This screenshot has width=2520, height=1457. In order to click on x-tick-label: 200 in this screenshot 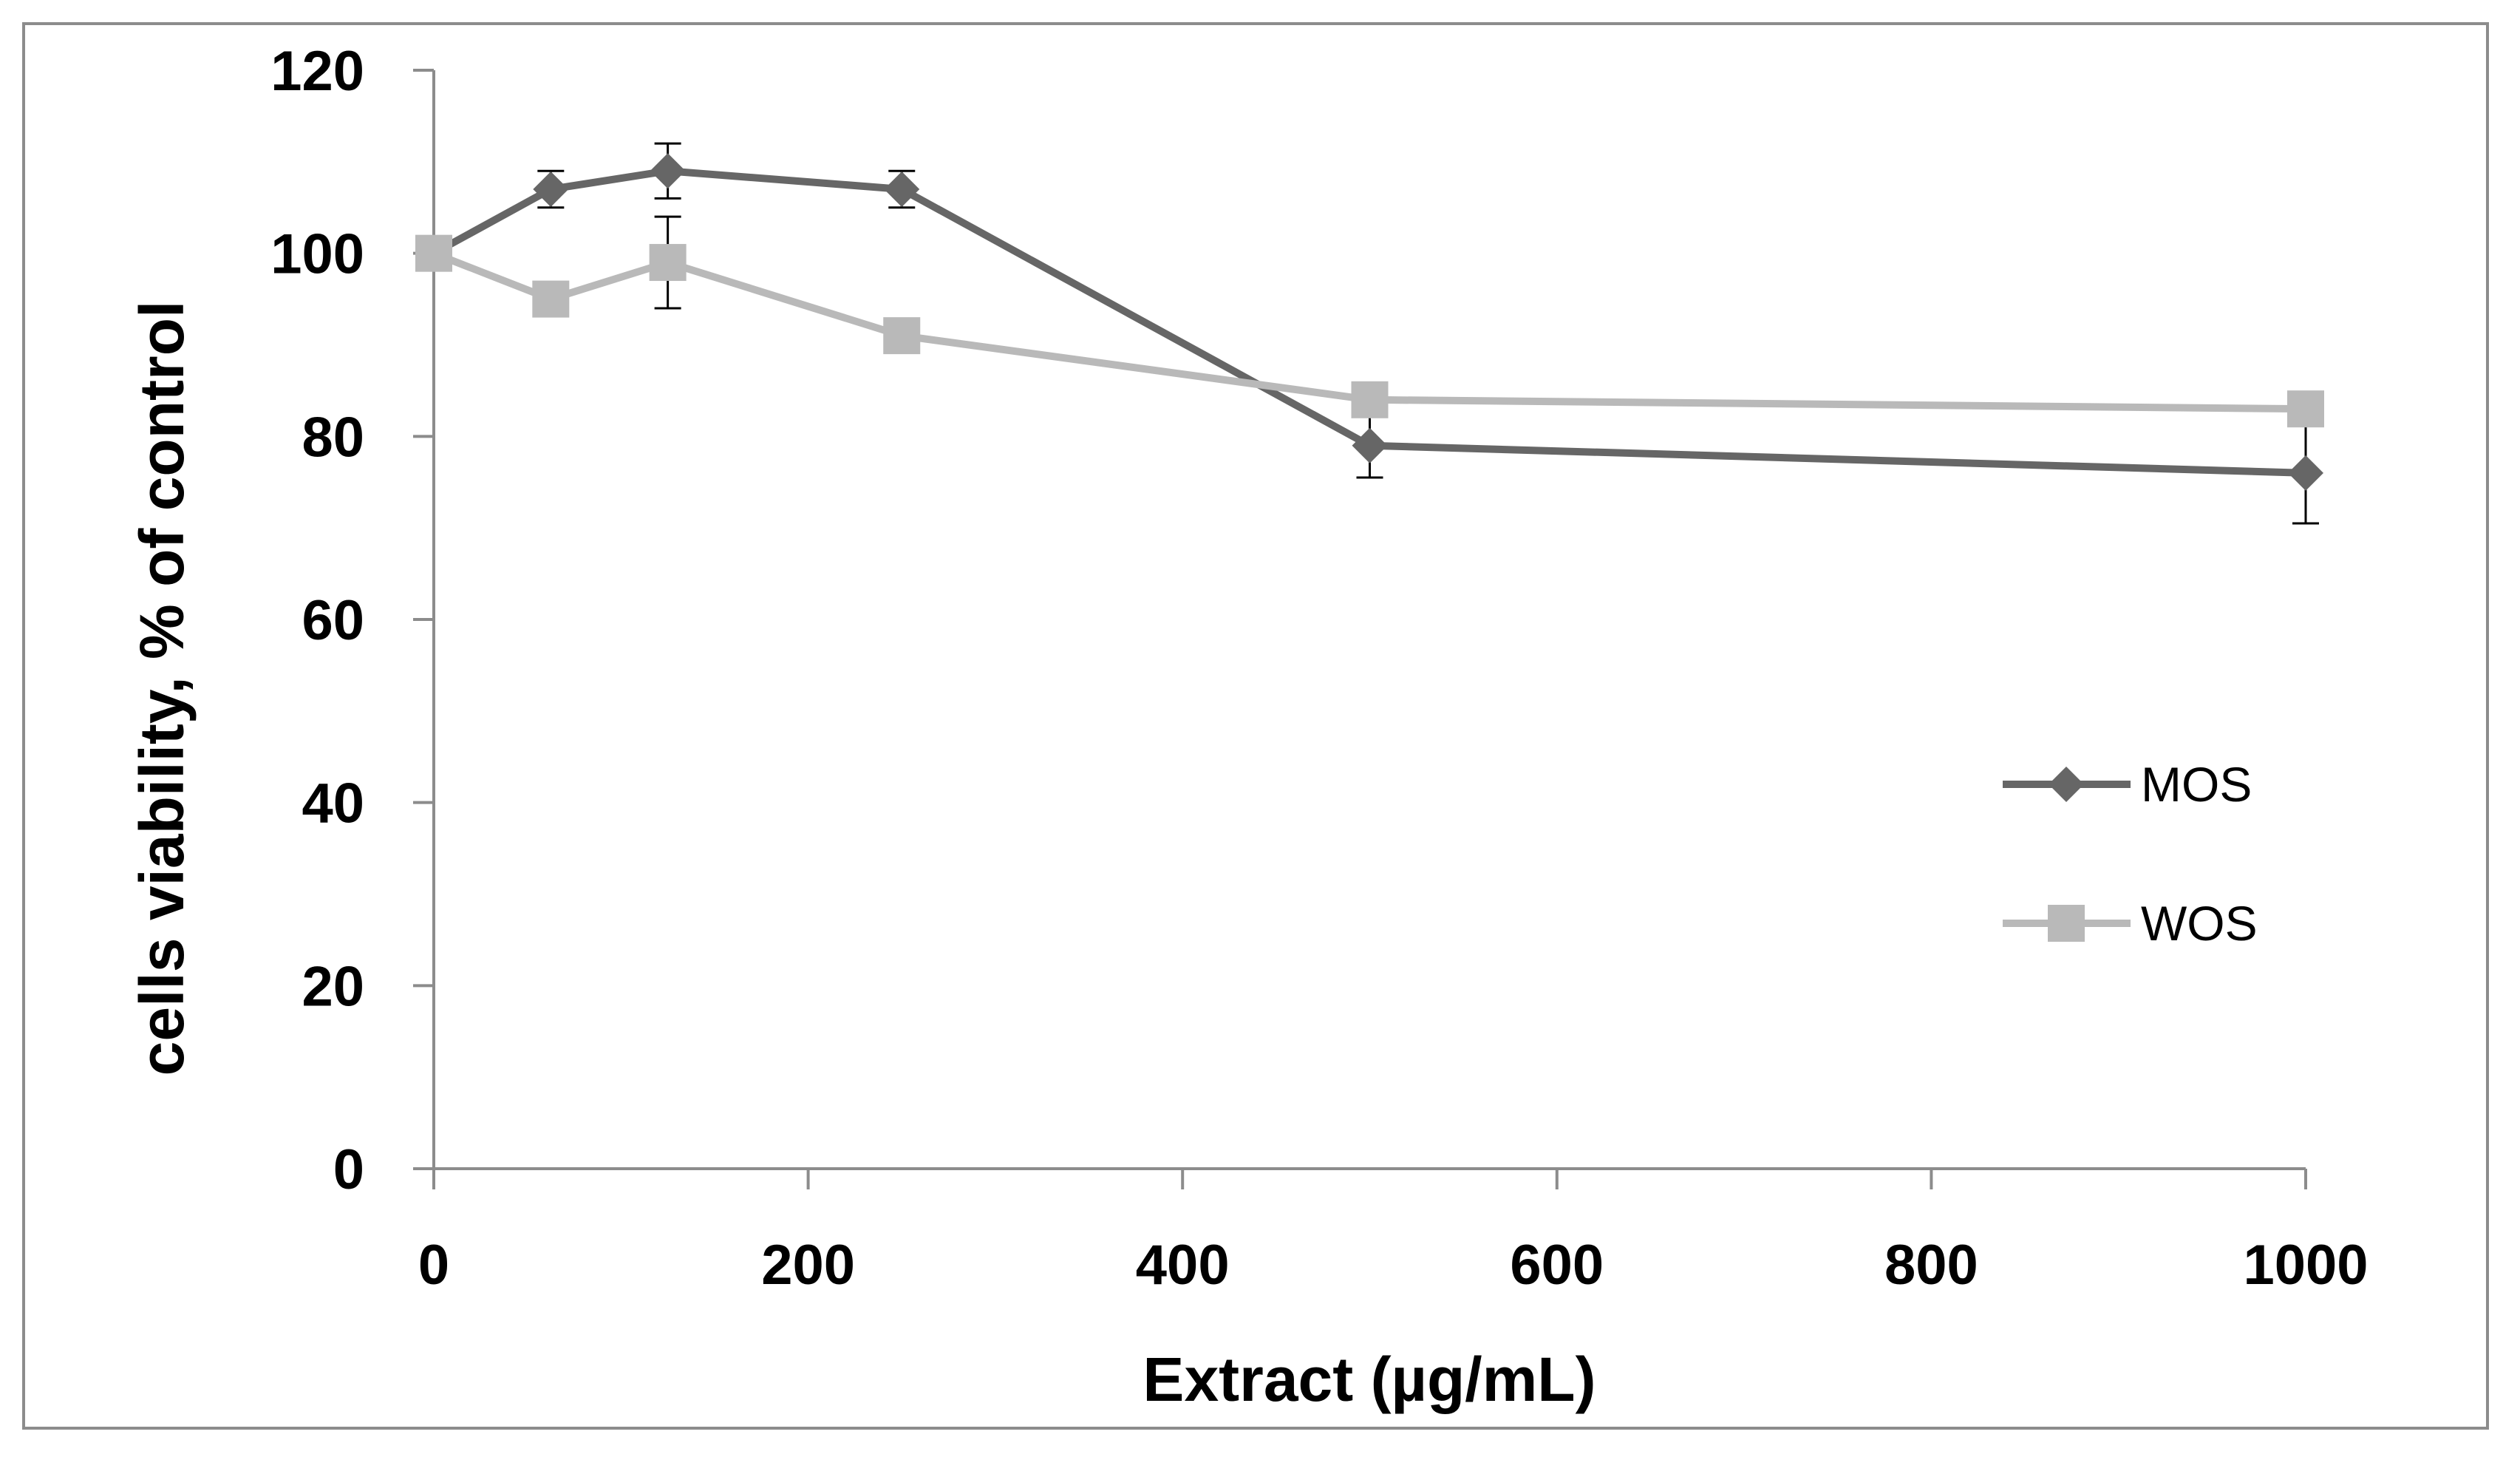, I will do `click(808, 1265)`.